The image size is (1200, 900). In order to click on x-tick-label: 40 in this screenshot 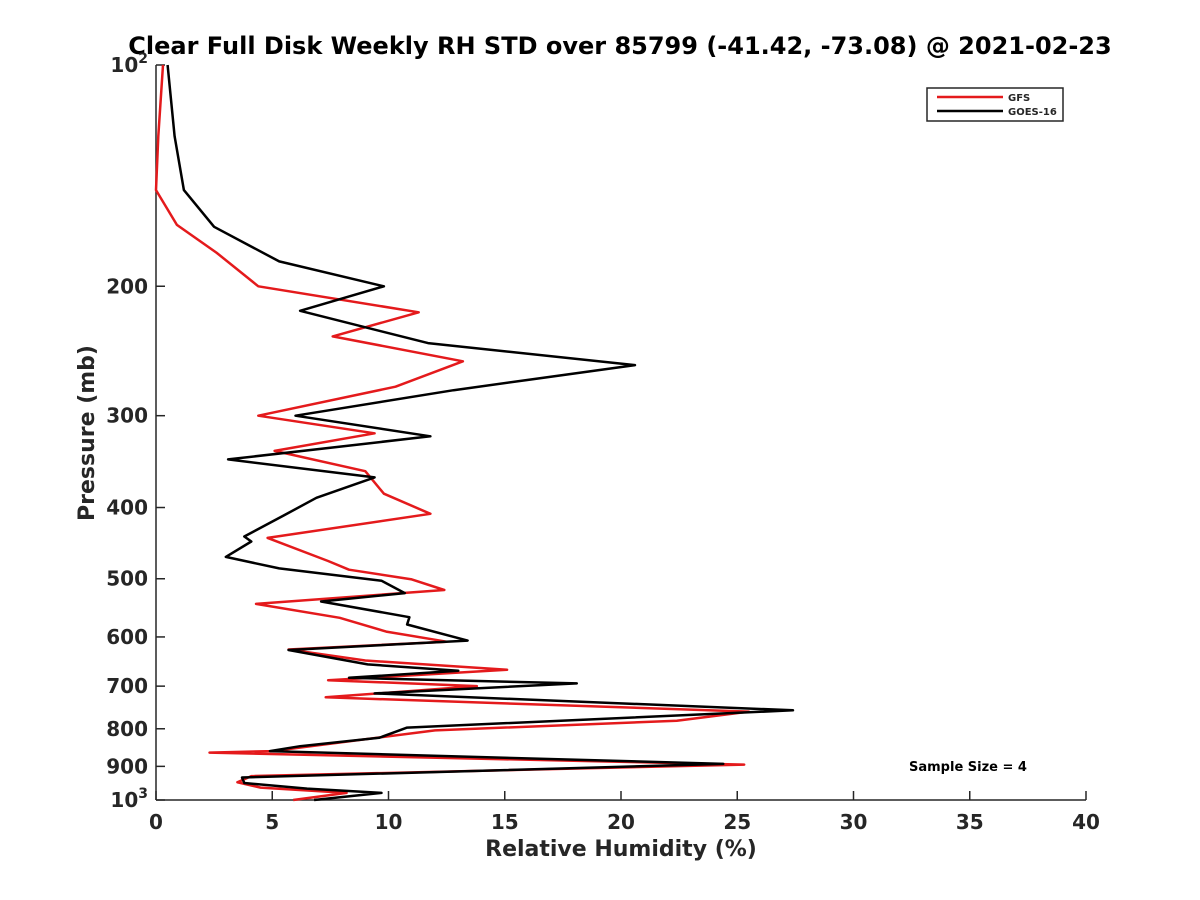, I will do `click(1086, 822)`.